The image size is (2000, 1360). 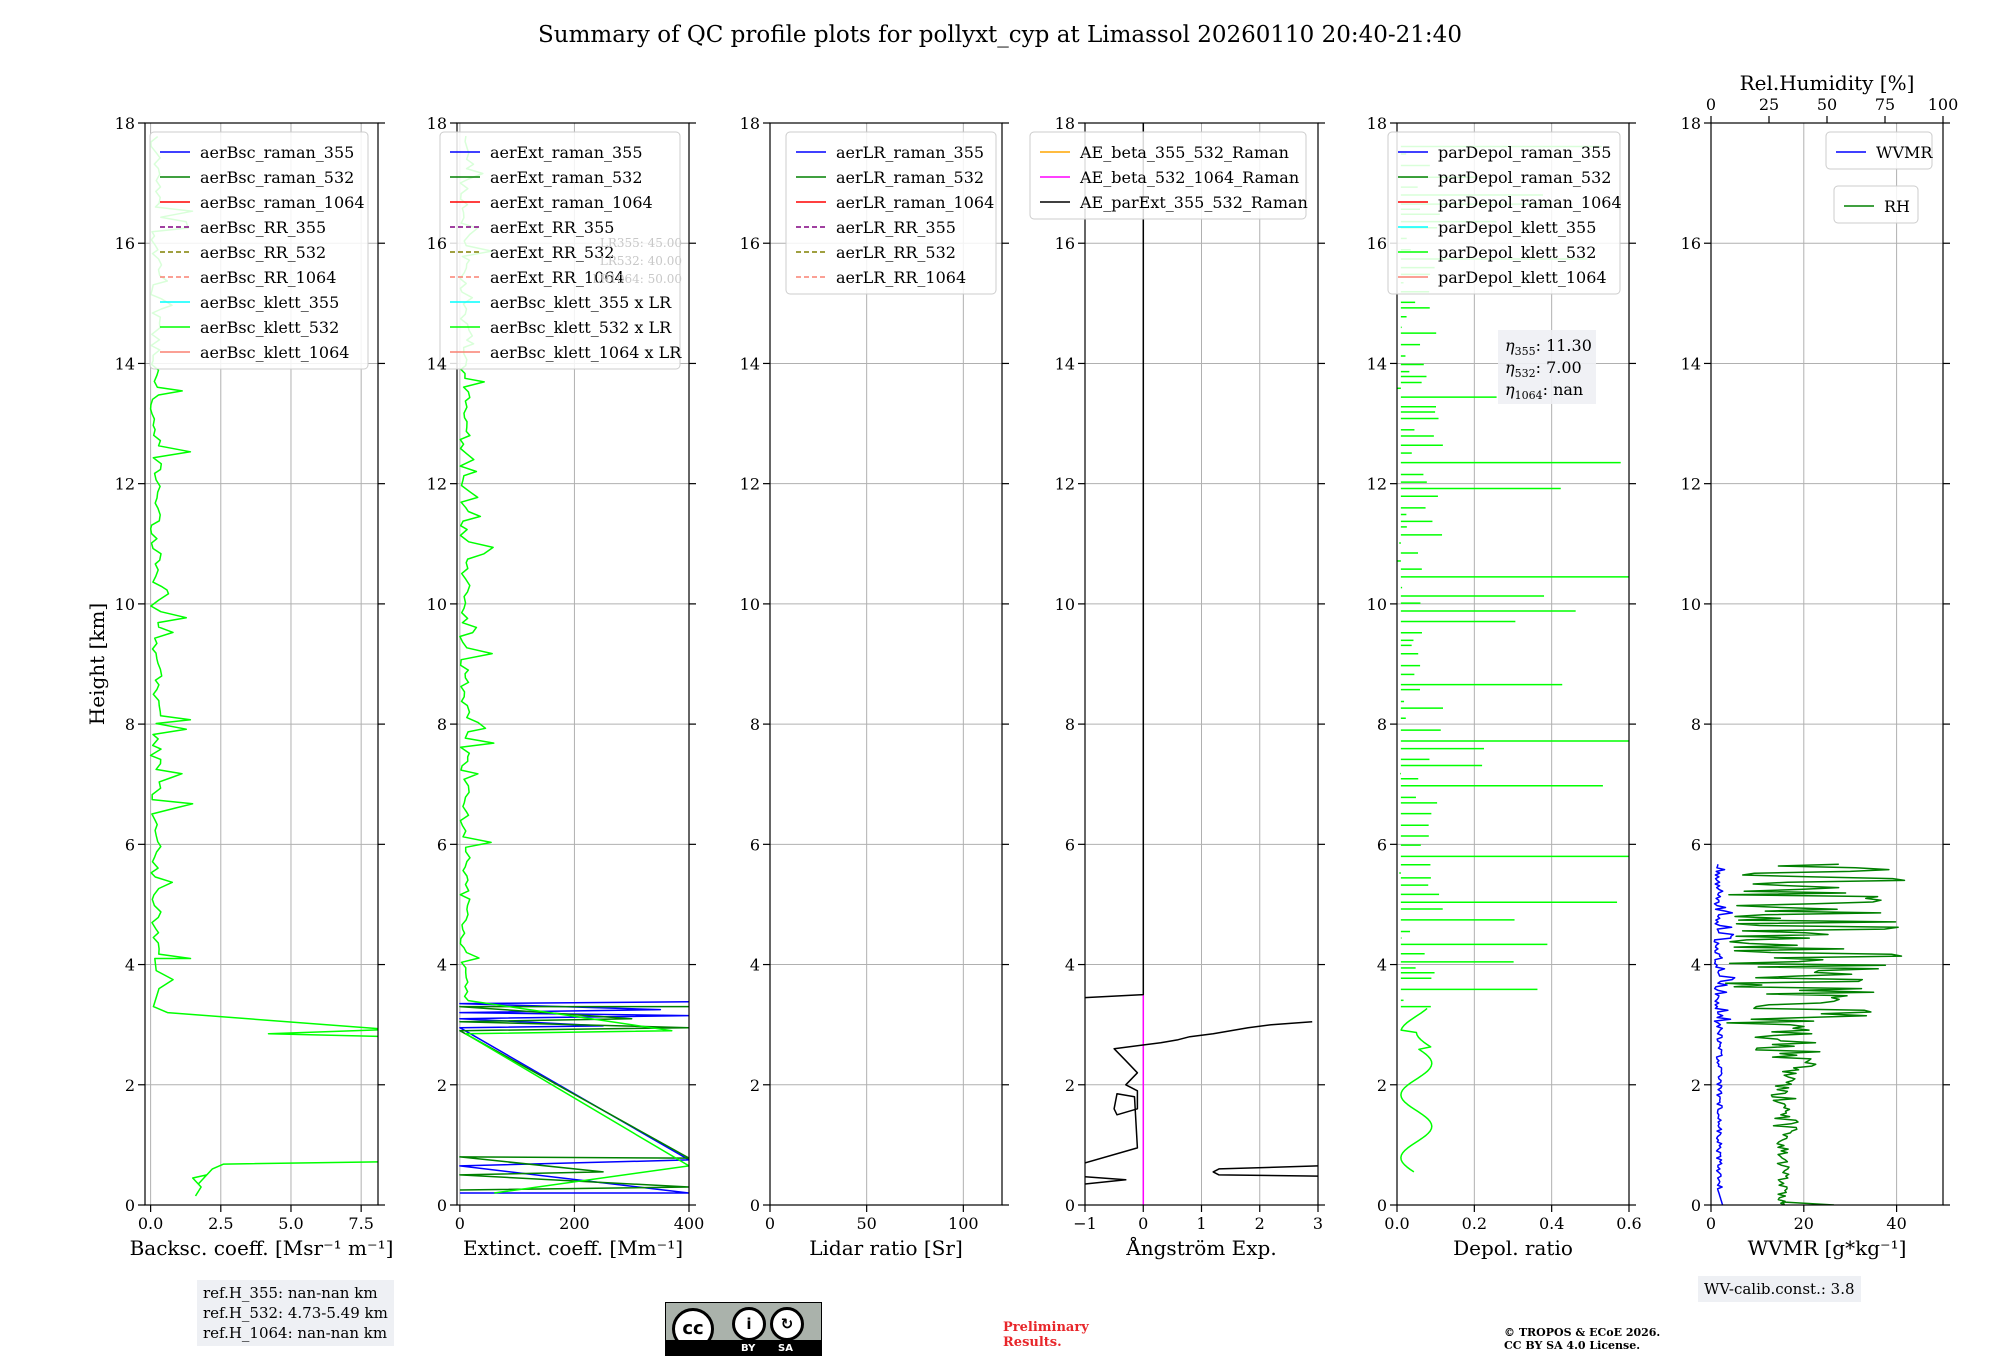 I want to click on x-axis-label: WVMR [g*kg⁻¹], so click(x=1827, y=1248).